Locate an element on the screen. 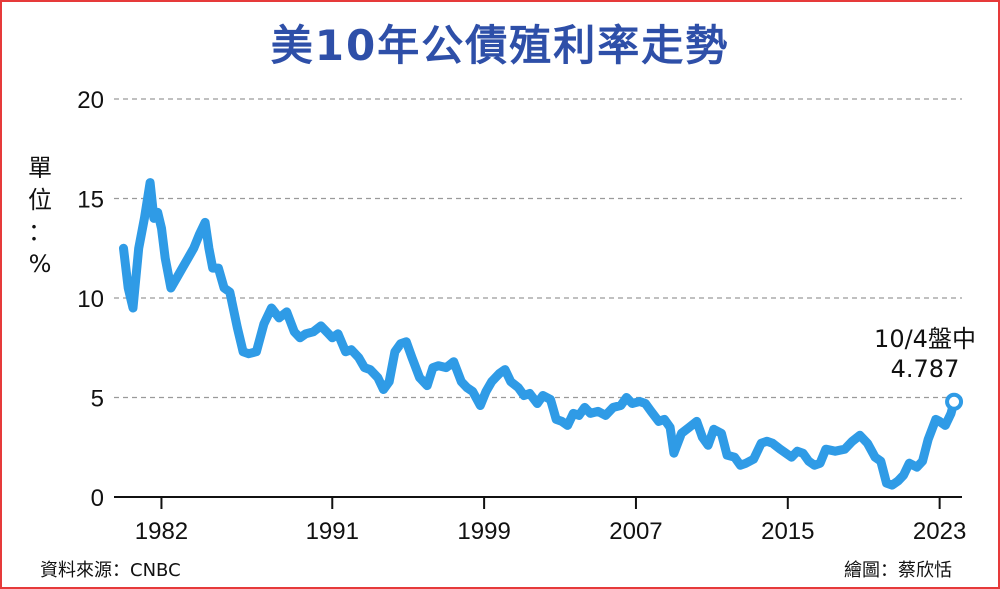 The height and width of the screenshot is (589, 1000). graphic-credit: 繪圖：蔡欣恬 is located at coordinates (898, 570).